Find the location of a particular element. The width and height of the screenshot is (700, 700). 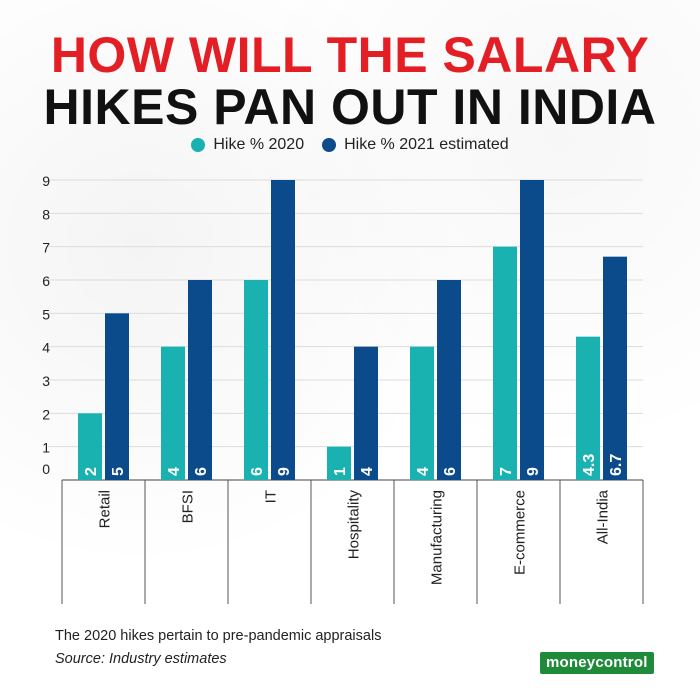

data-label: 2 is located at coordinates (91, 471).